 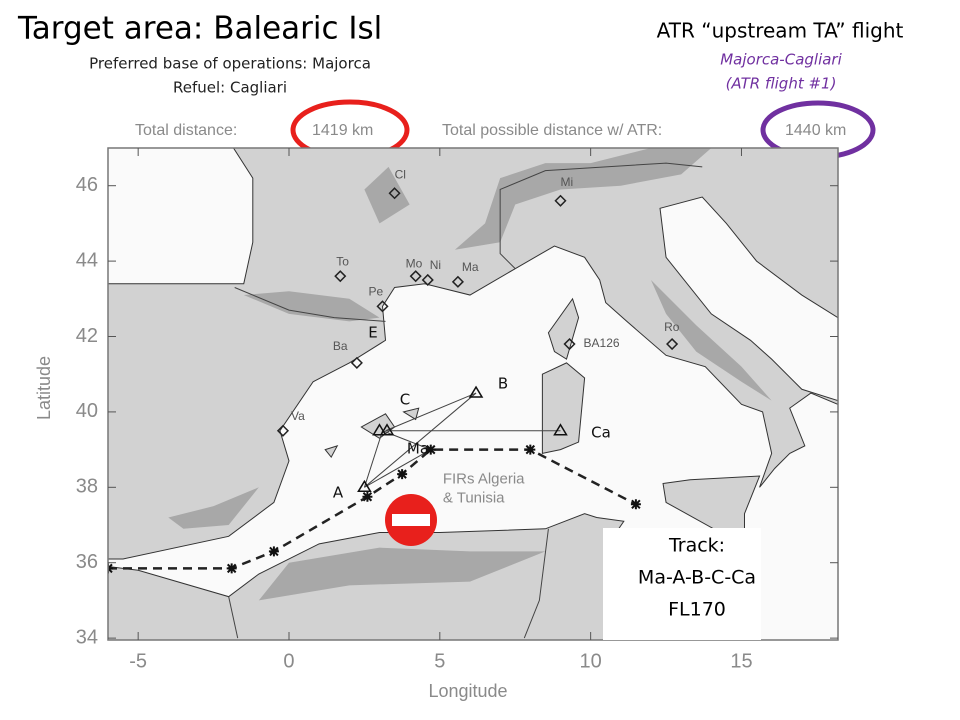 I want to click on waypoint-label: B, so click(x=503, y=384).